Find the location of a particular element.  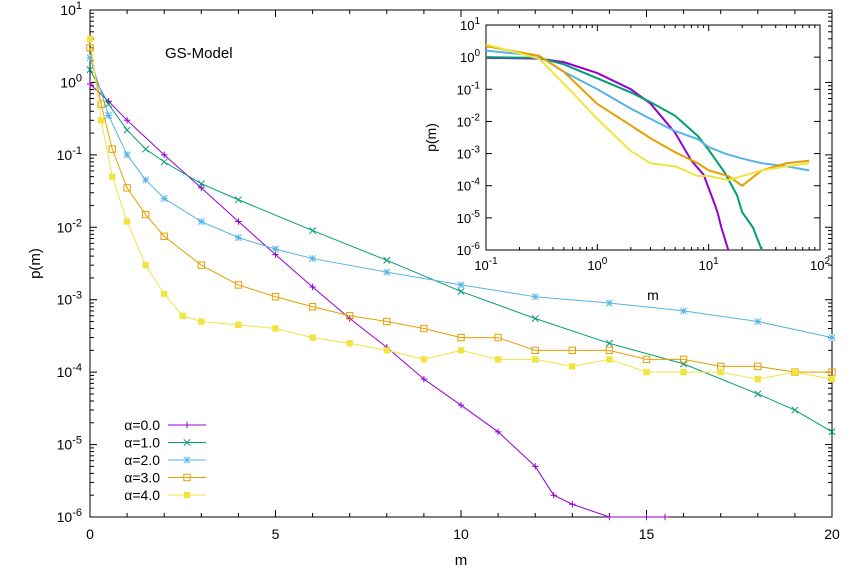

legend-label: α=1.0 is located at coordinates (142, 443).